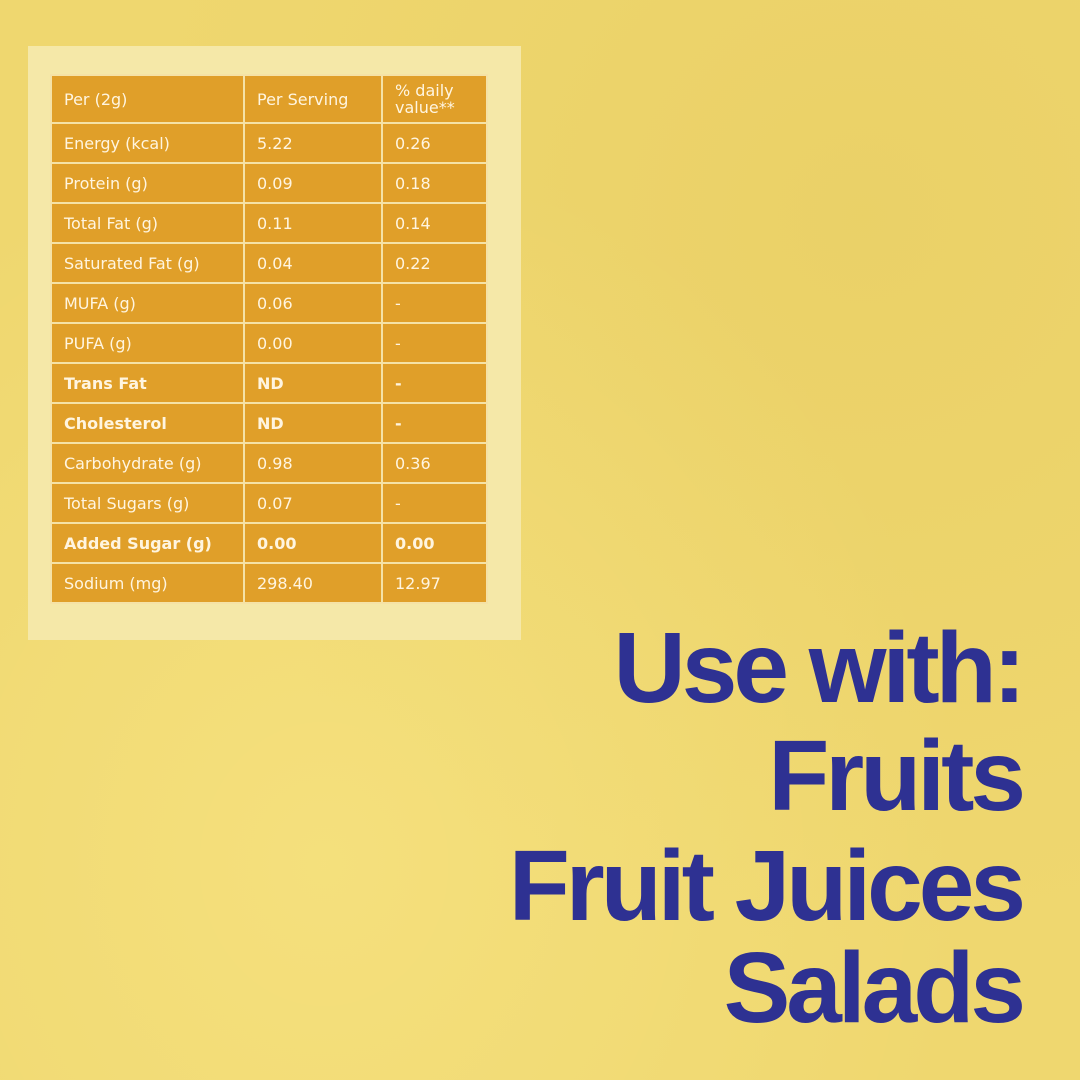  I want to click on header-daily-value: % daily value**, so click(434, 99).